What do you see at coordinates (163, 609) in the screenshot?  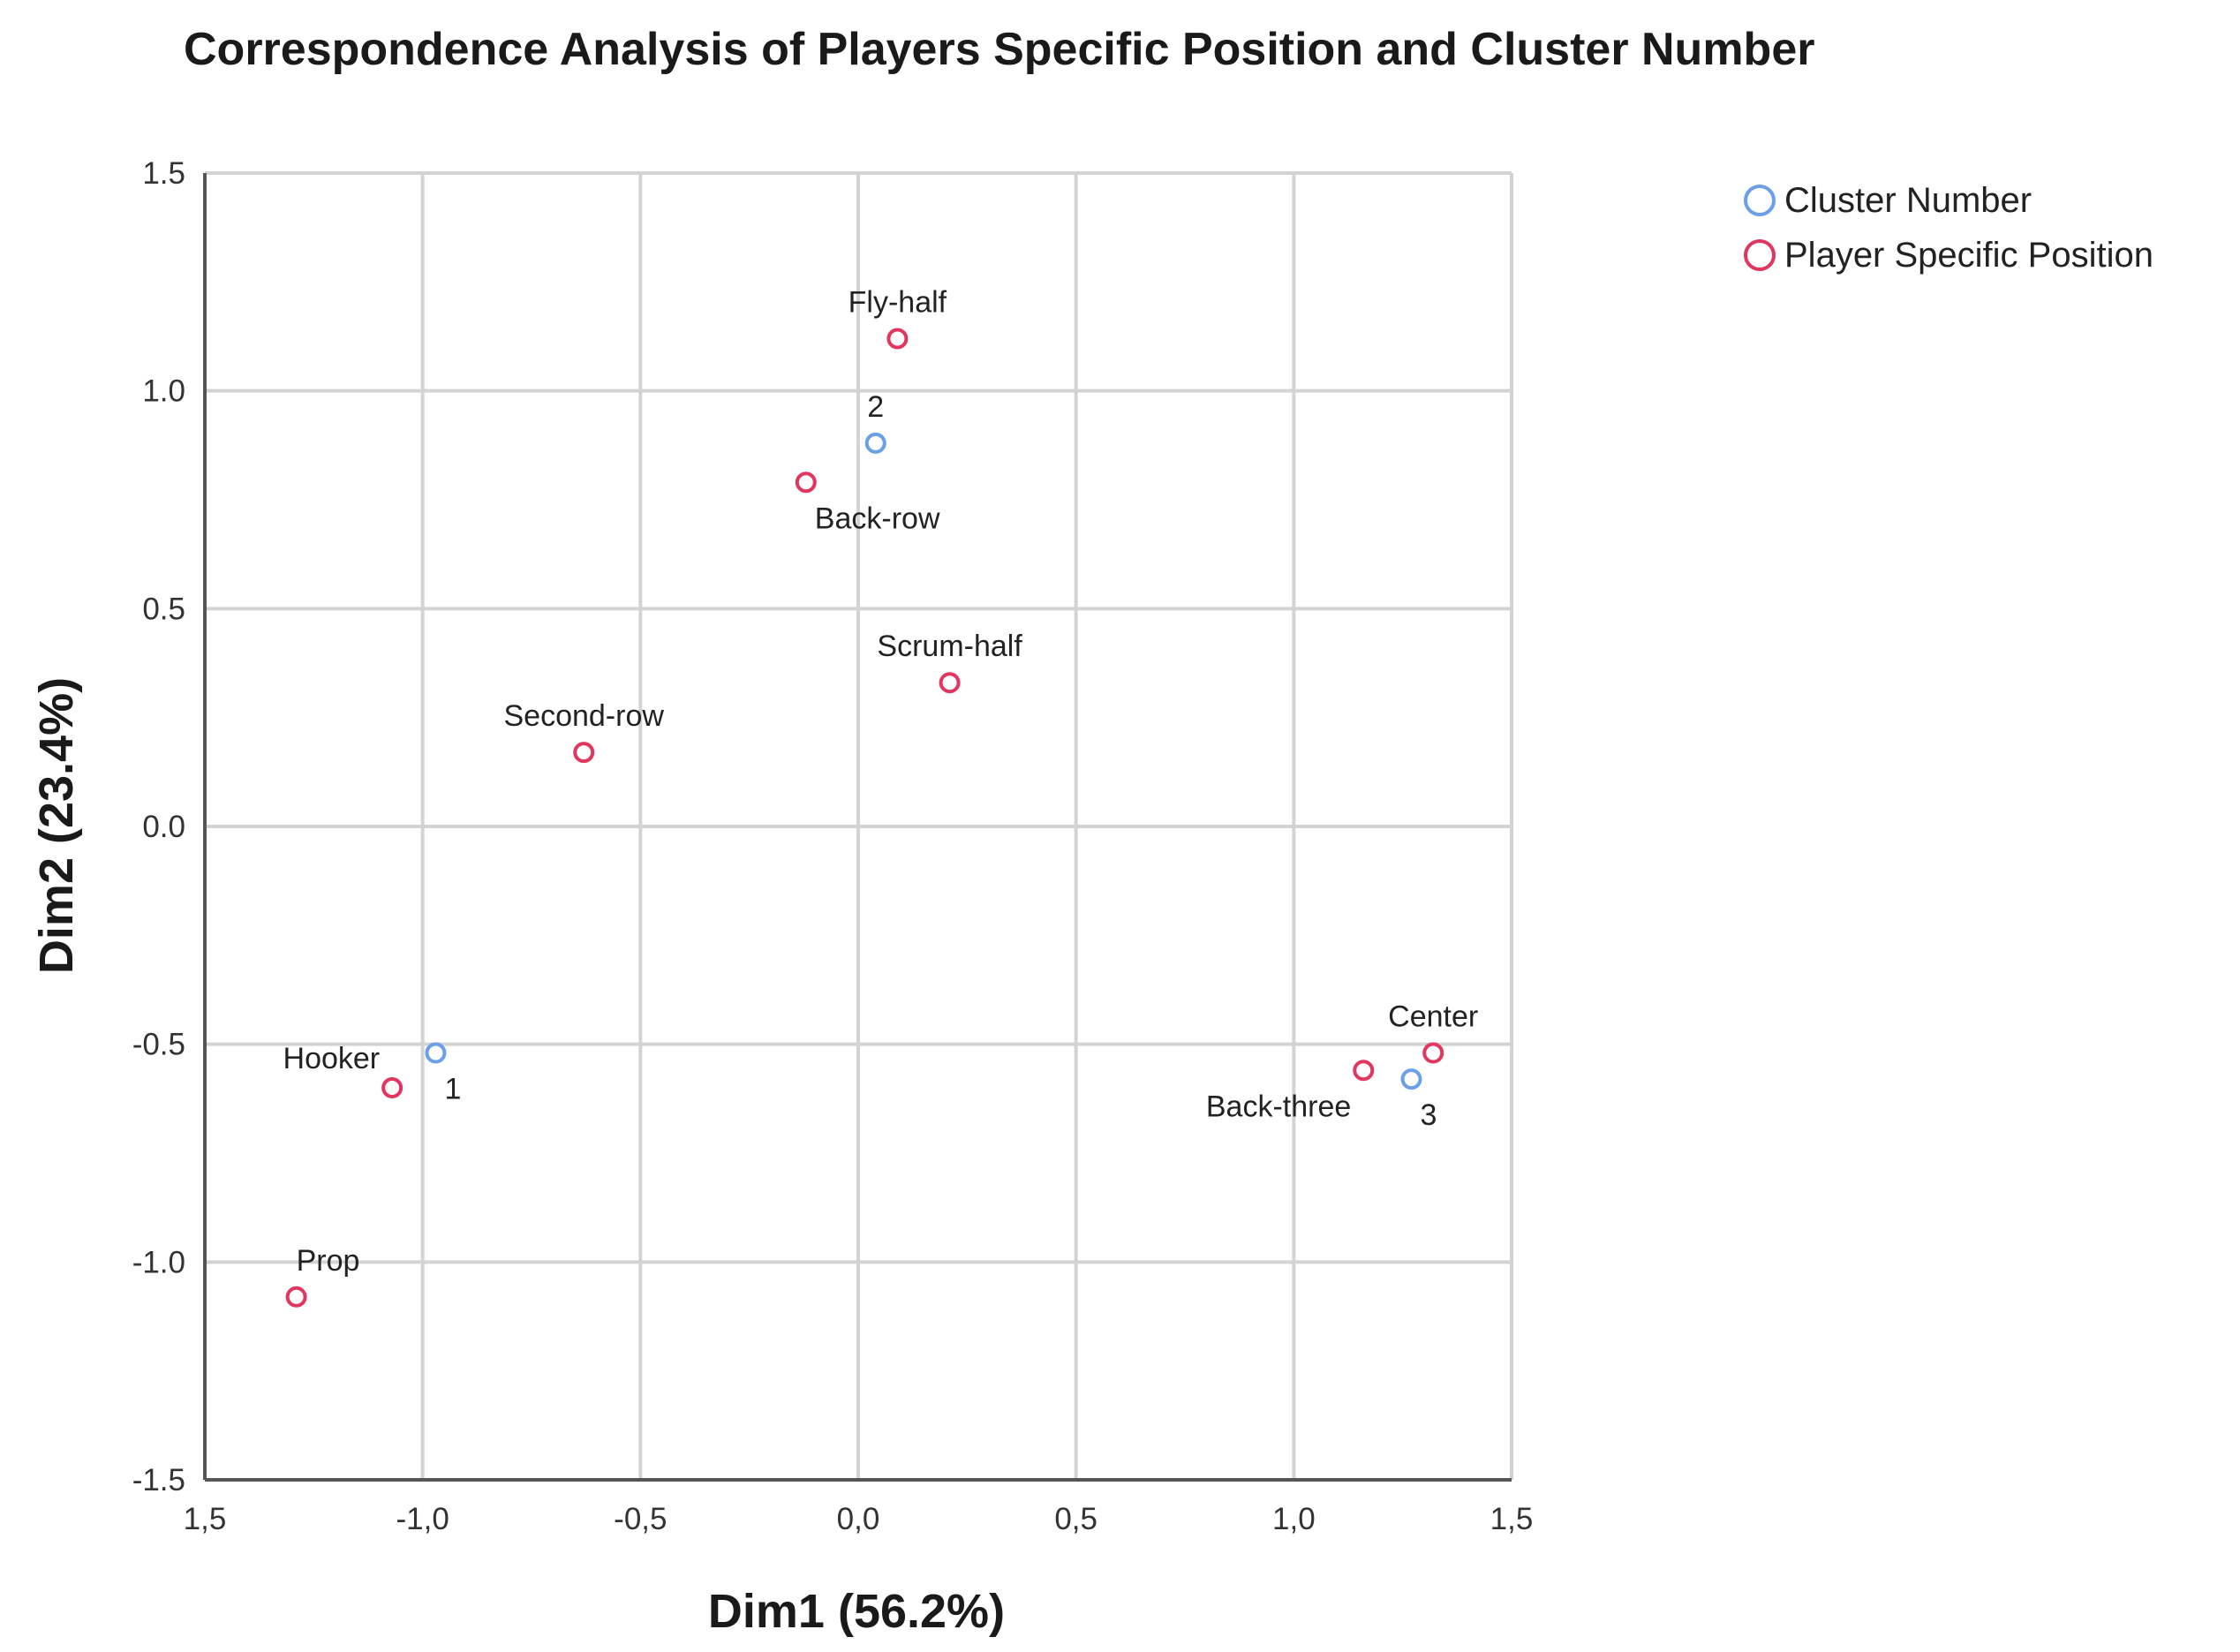 I see `y-tick-label: 0.5` at bounding box center [163, 609].